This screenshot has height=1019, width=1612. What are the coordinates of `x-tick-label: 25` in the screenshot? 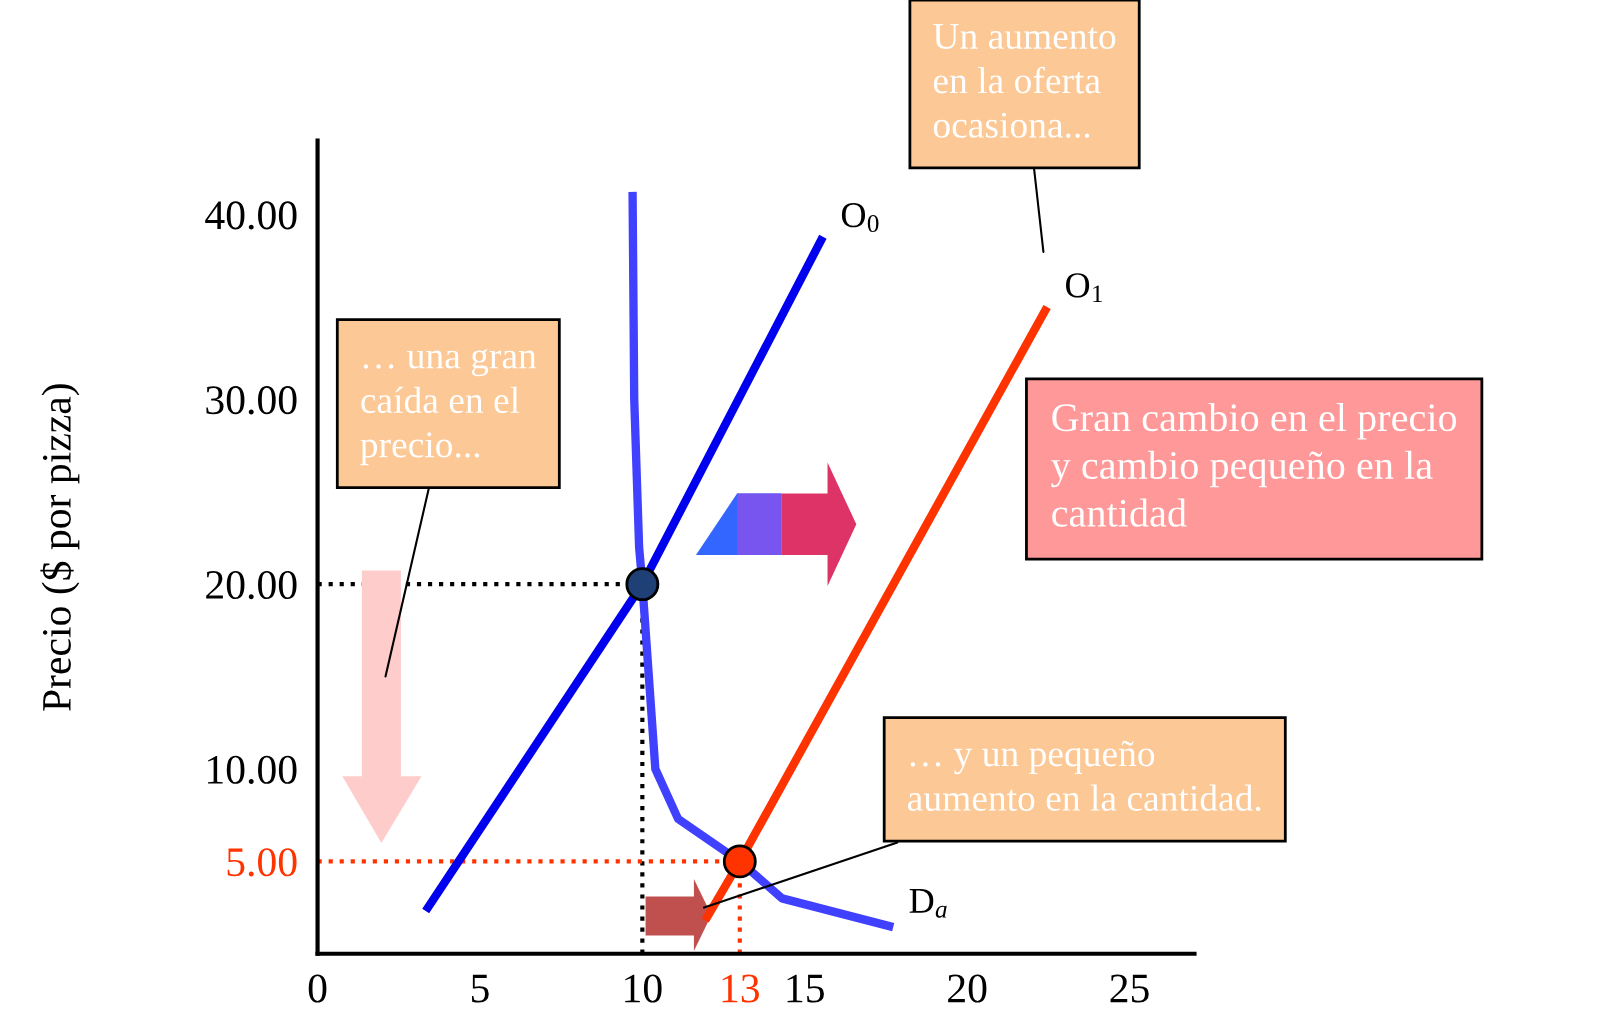 It's located at (1129, 988).